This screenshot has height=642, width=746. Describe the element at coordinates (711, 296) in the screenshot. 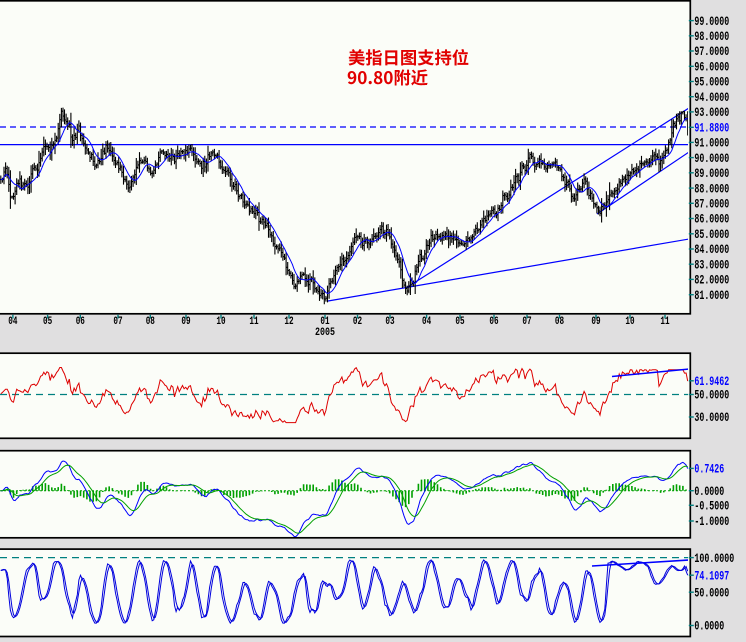

I see `svg-text: 81.0000` at that location.